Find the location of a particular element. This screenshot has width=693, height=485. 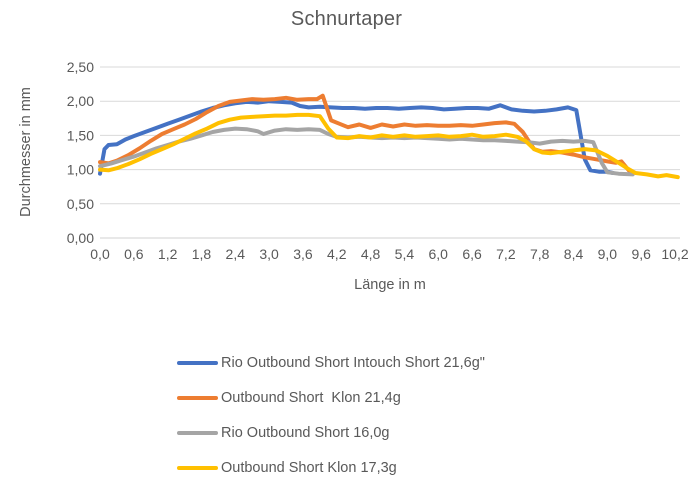

svg-text: 9,6 is located at coordinates (641, 254).